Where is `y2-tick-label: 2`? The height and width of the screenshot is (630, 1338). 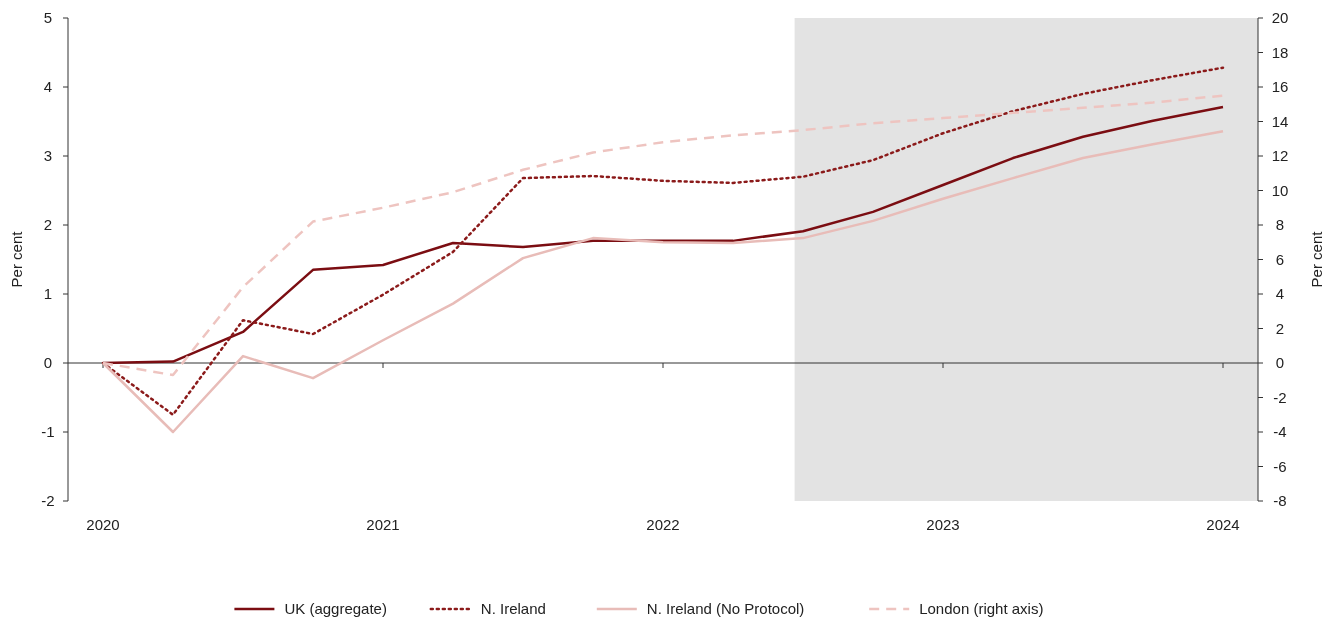
y2-tick-label: 2 is located at coordinates (1280, 328).